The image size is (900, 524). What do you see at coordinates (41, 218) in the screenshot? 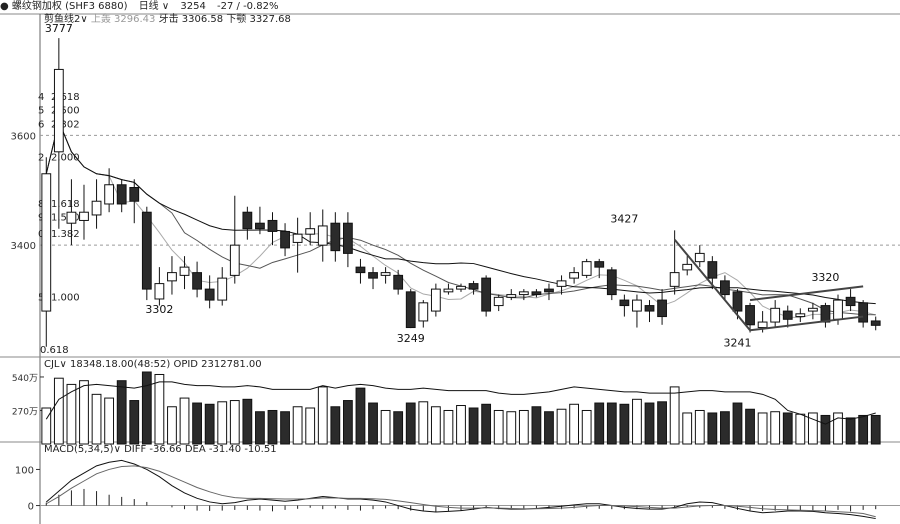
I see `fib-index-label: 9` at bounding box center [41, 218].